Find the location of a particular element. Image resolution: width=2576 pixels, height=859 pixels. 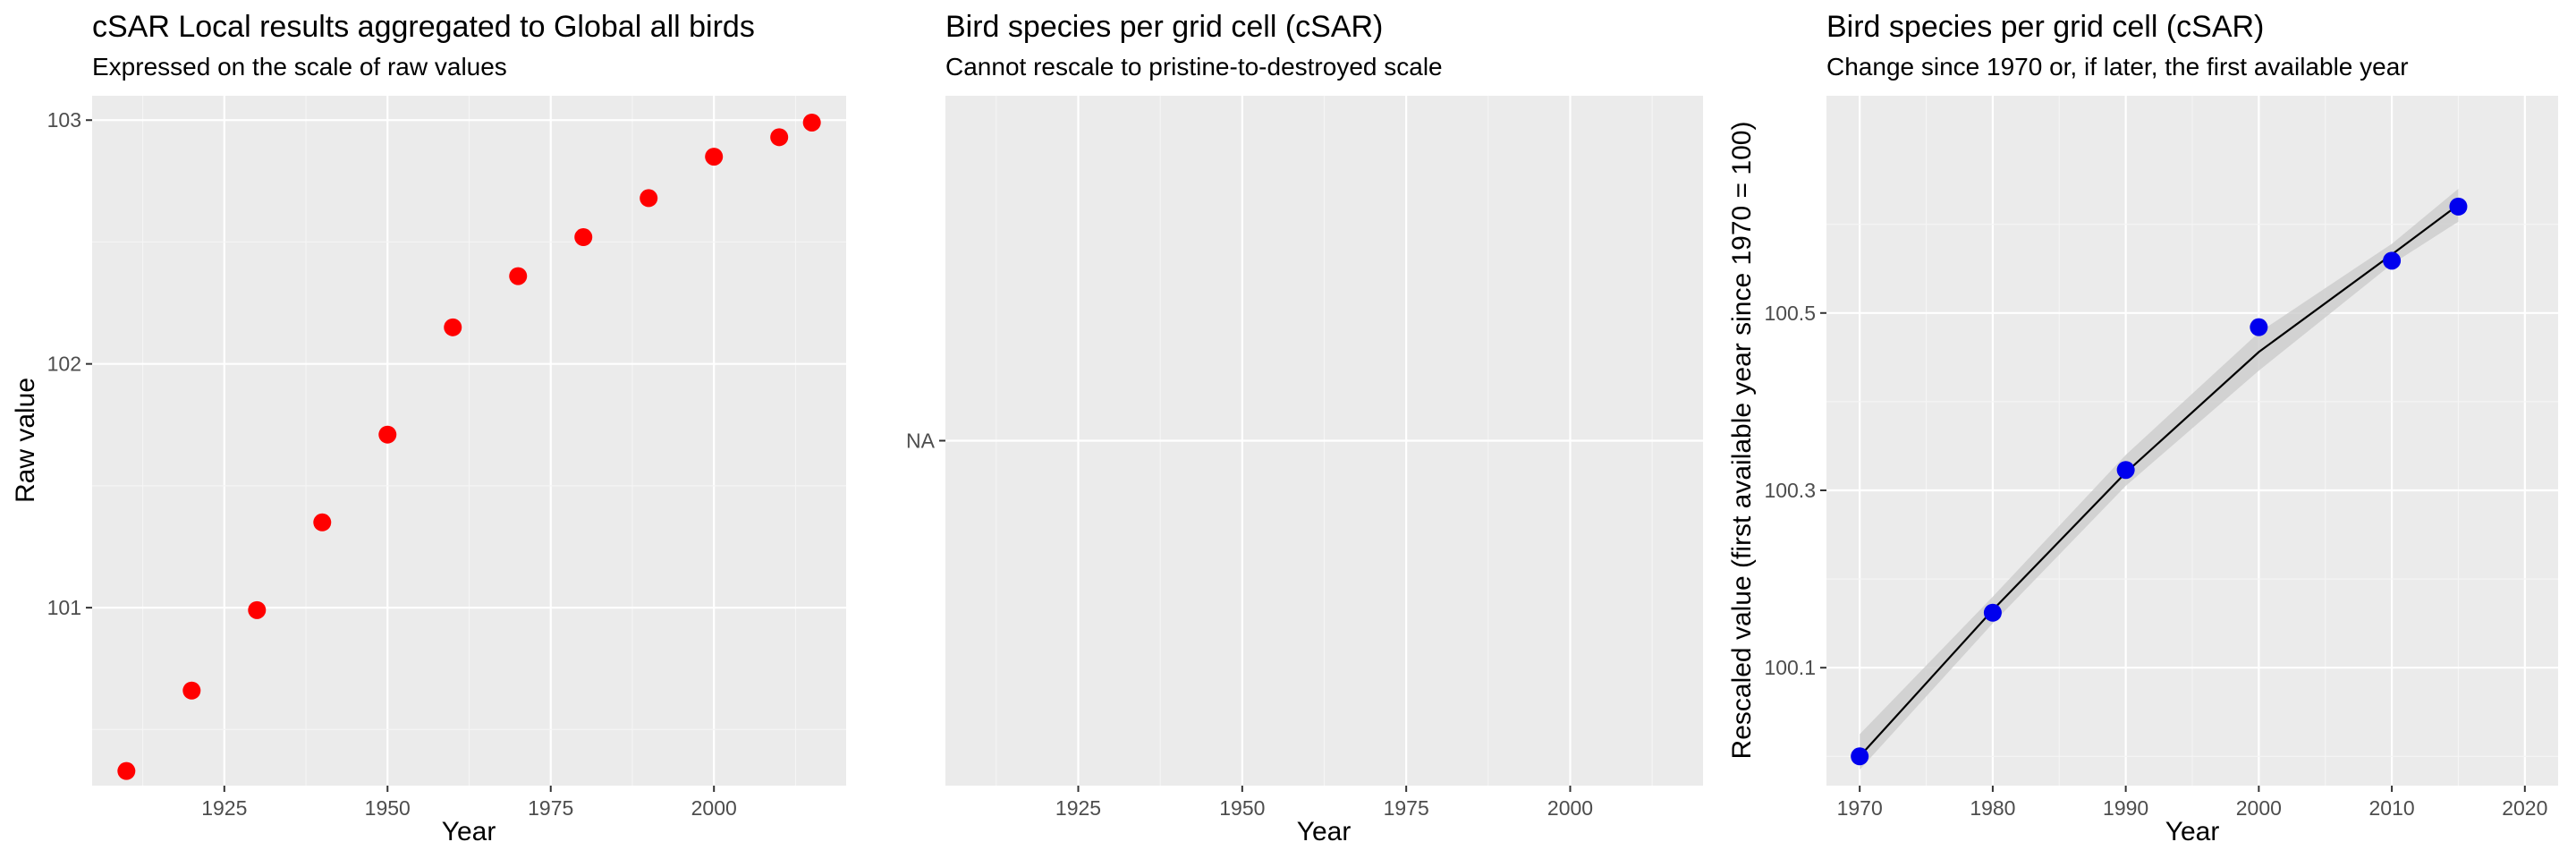

panel-3-x-axis-title: Year is located at coordinates (2192, 831).